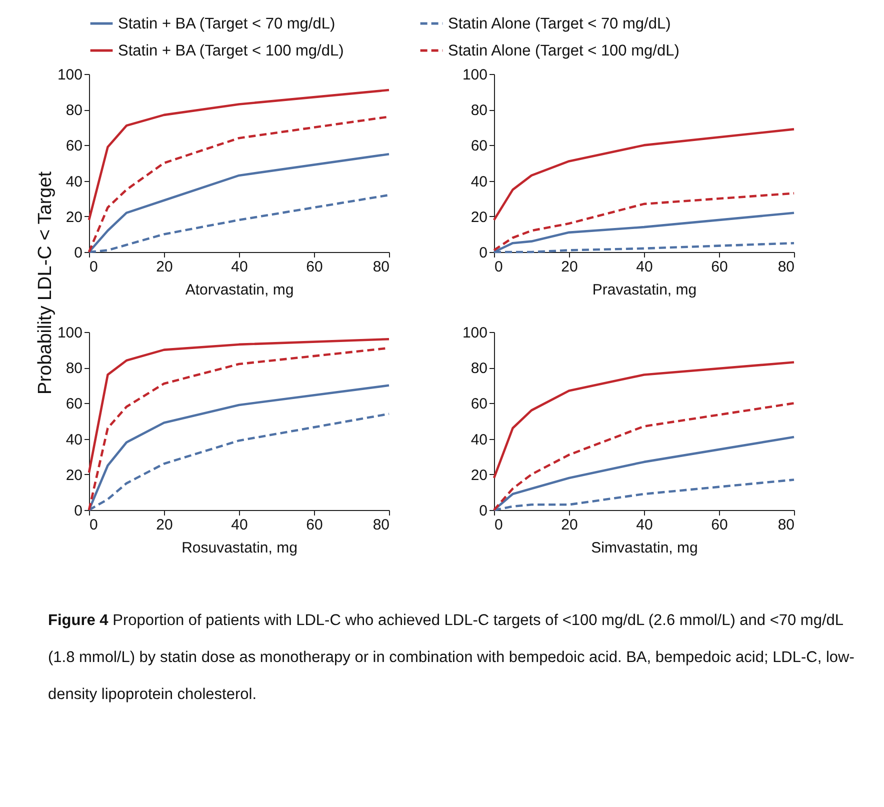  Describe the element at coordinates (231, 51) in the screenshot. I see `legend-label: Statin + BA (Target < 100 mg/dL)` at that location.